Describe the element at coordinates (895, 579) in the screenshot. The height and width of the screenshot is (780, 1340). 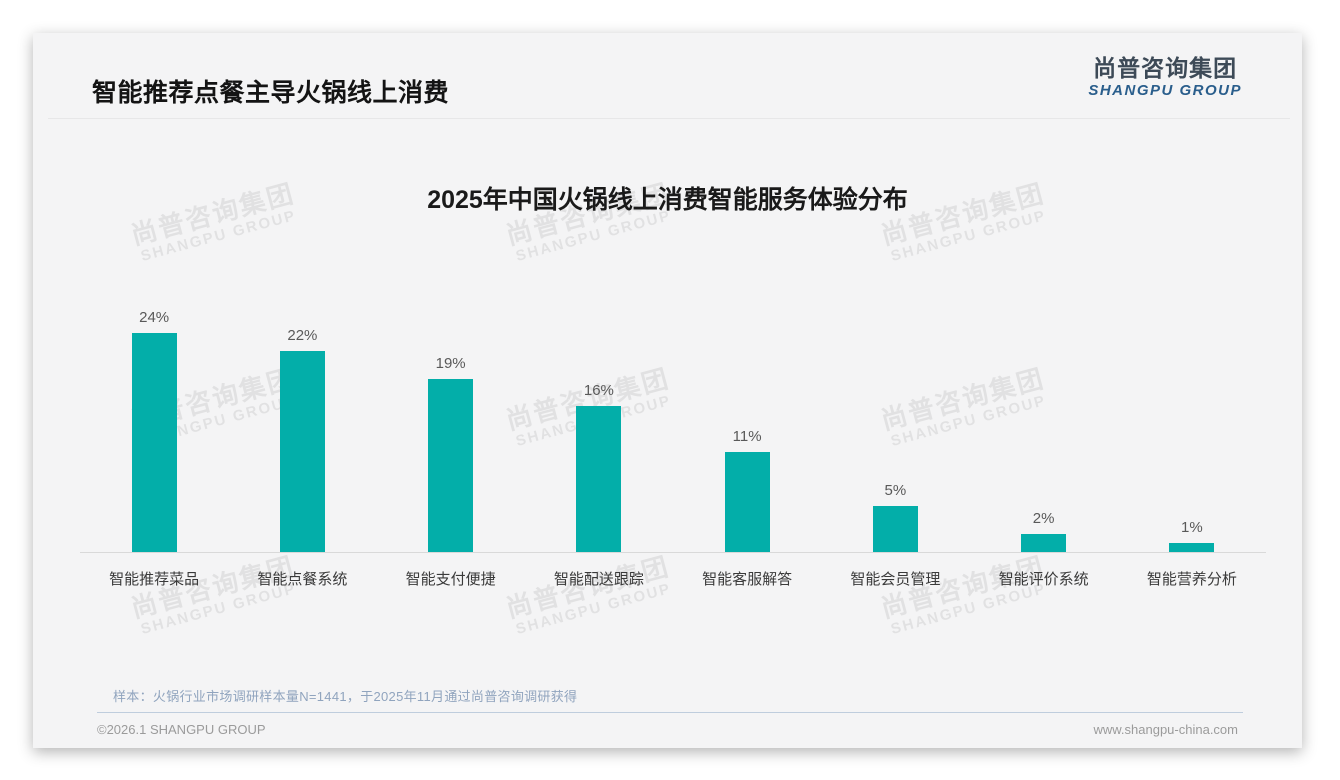
I see `category-label: 智能会员管理` at that location.